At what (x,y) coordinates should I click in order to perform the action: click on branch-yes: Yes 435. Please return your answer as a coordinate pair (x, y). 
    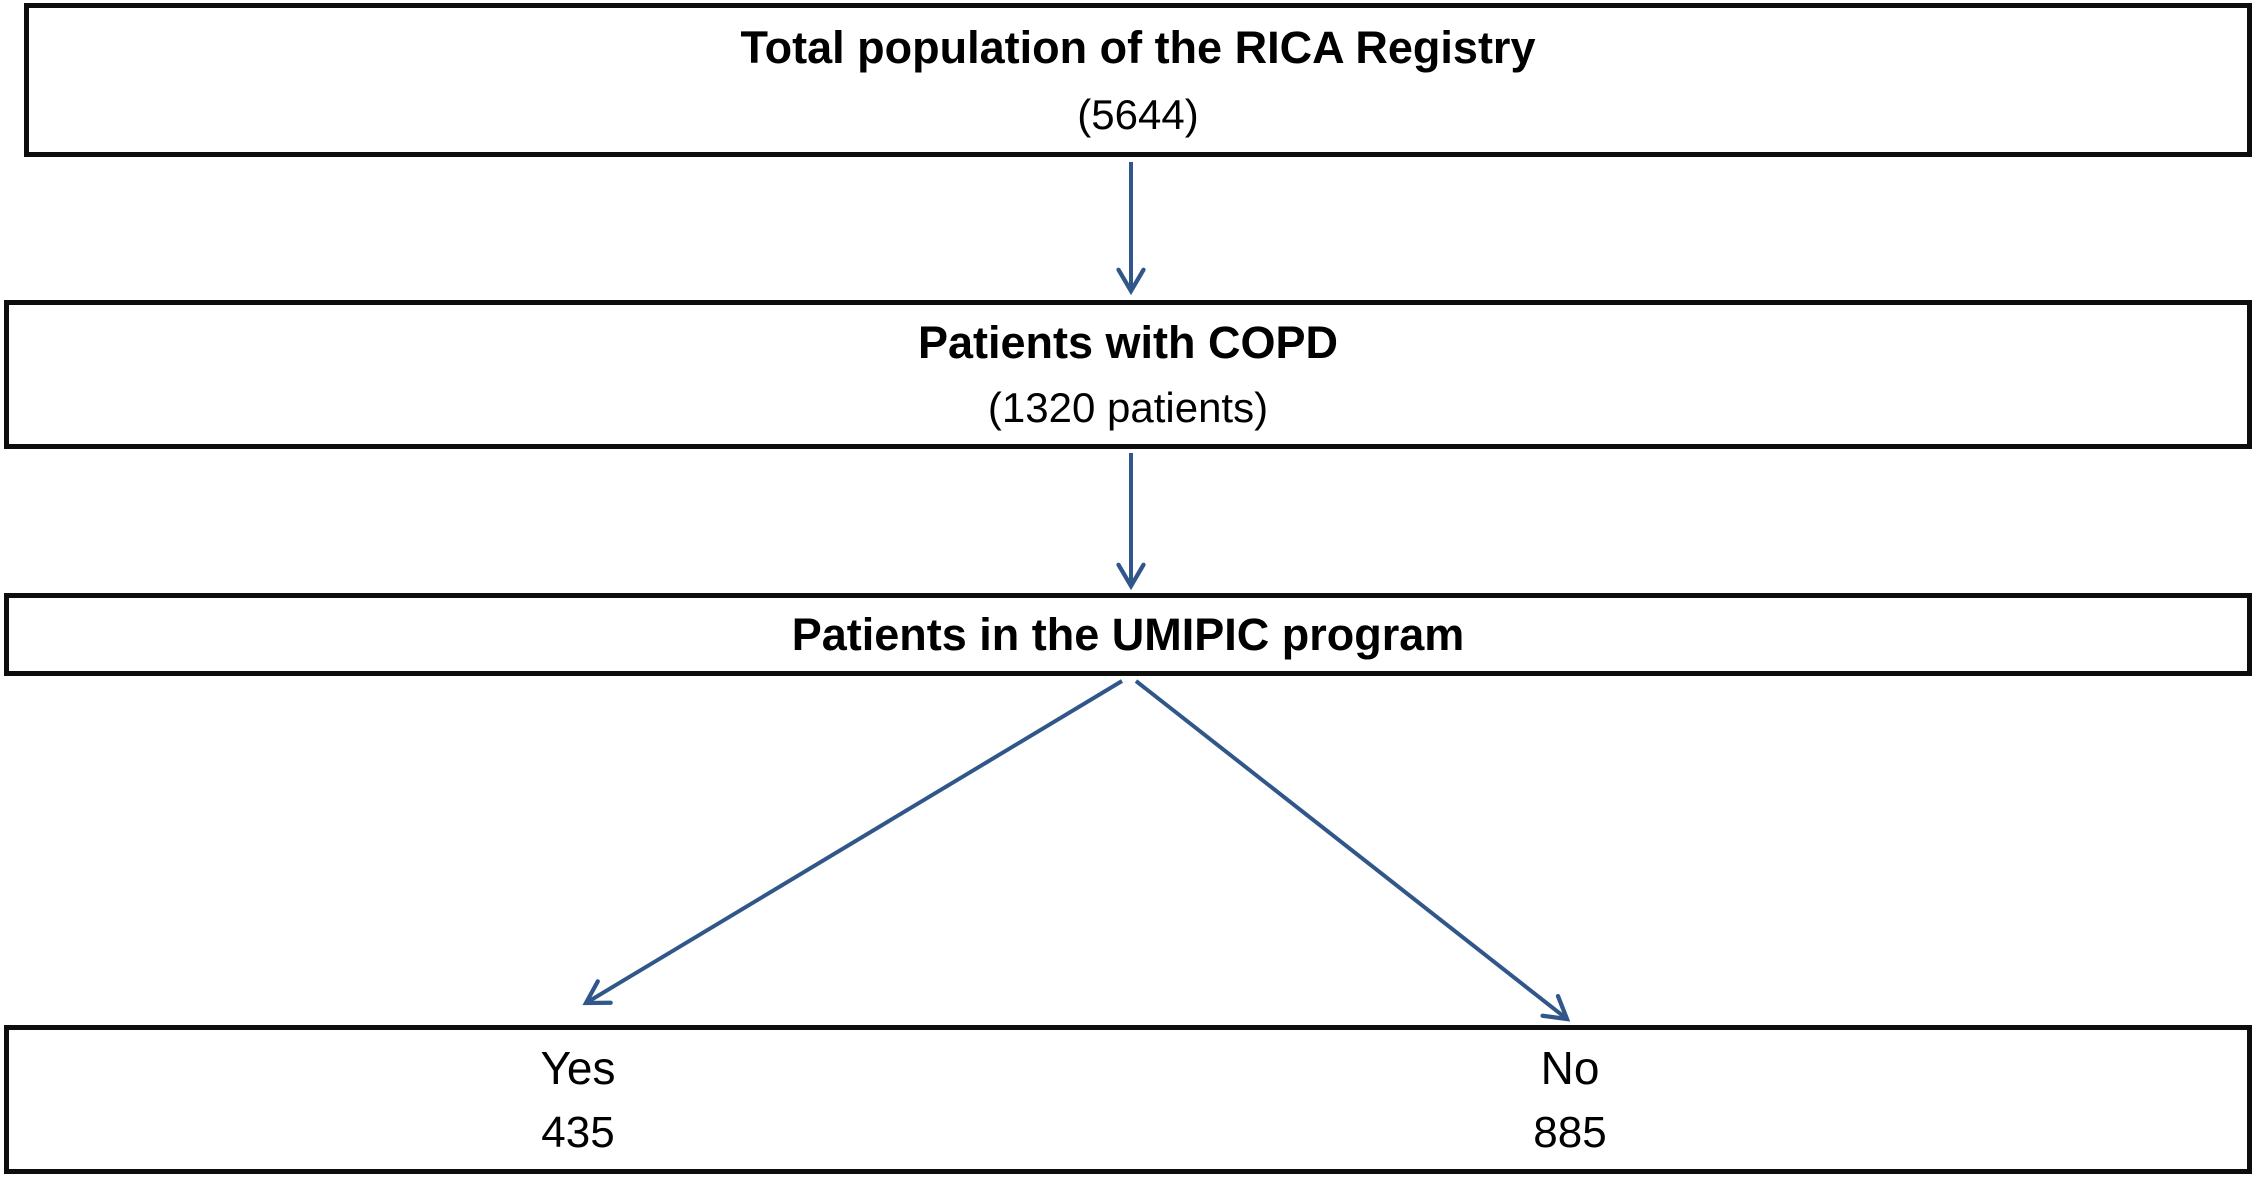
    Looking at the image, I should click on (578, 1099).